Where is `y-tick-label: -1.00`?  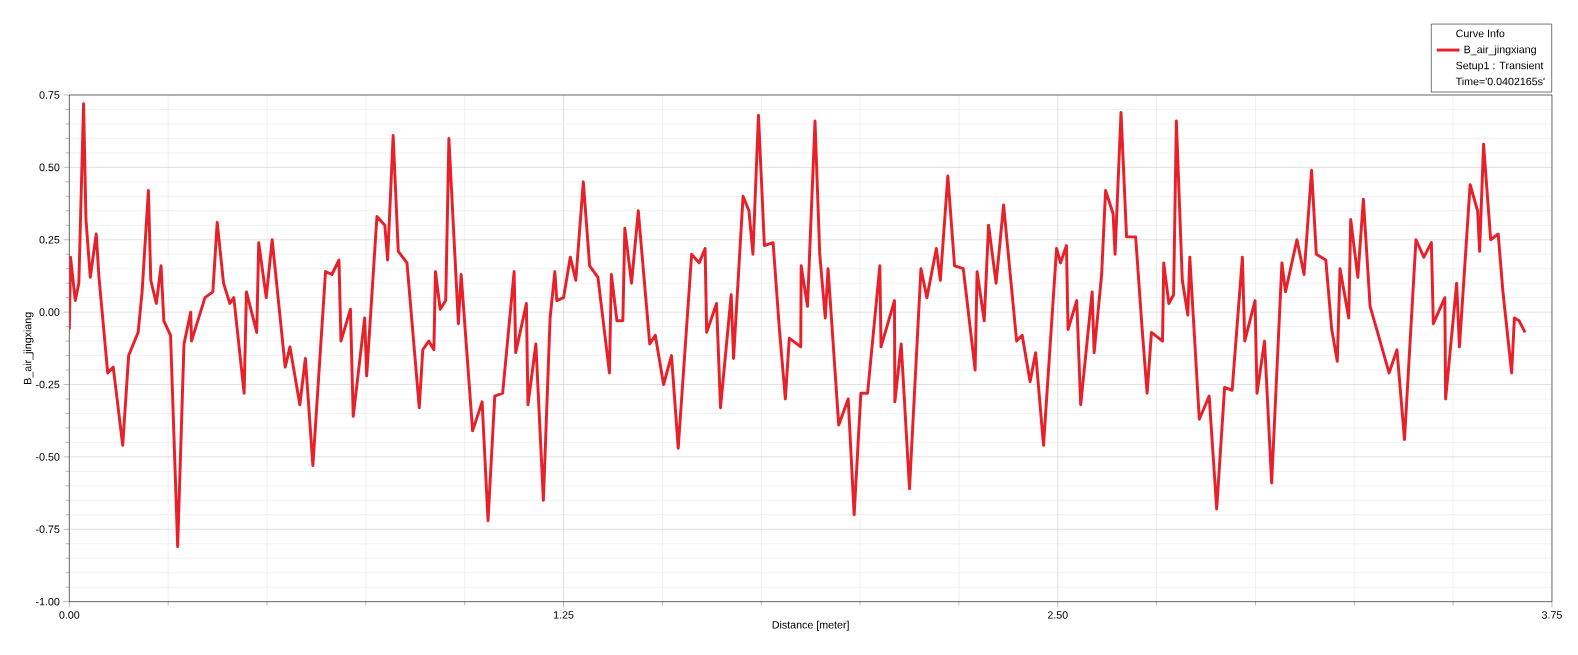 y-tick-label: -1.00 is located at coordinates (48, 601).